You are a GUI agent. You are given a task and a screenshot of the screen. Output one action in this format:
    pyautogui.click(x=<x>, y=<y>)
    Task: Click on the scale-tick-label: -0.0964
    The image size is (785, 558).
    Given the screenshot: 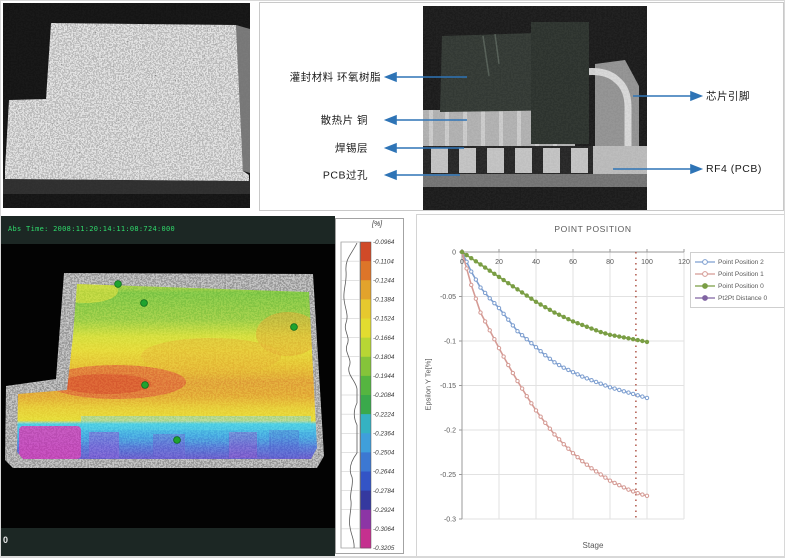 What is the action you would take?
    pyautogui.click(x=384, y=242)
    